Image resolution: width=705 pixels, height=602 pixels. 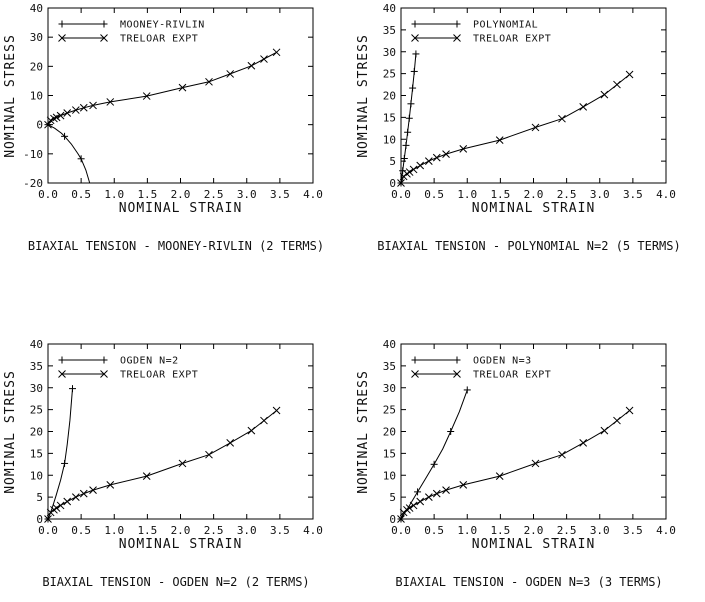 I want to click on x-tick-label: 1.0, so click(x=114, y=194).